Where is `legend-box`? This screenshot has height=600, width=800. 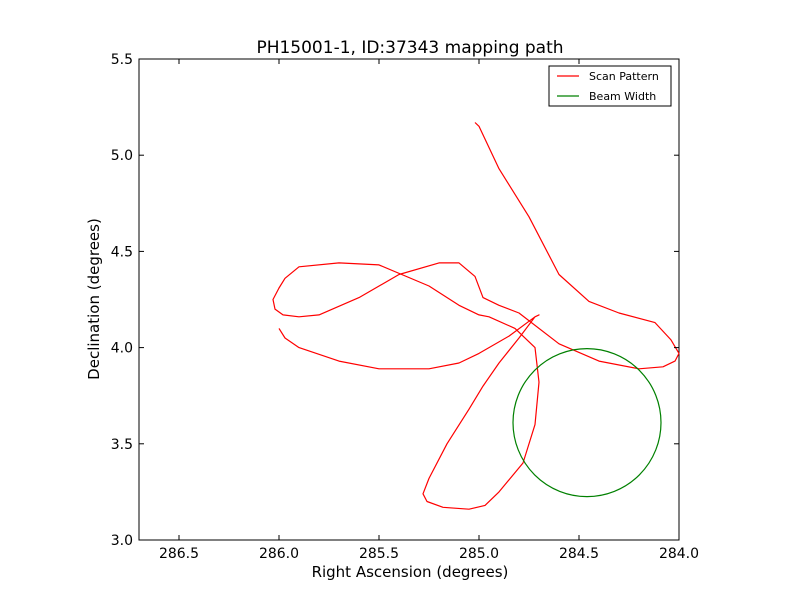 legend-box is located at coordinates (610, 86).